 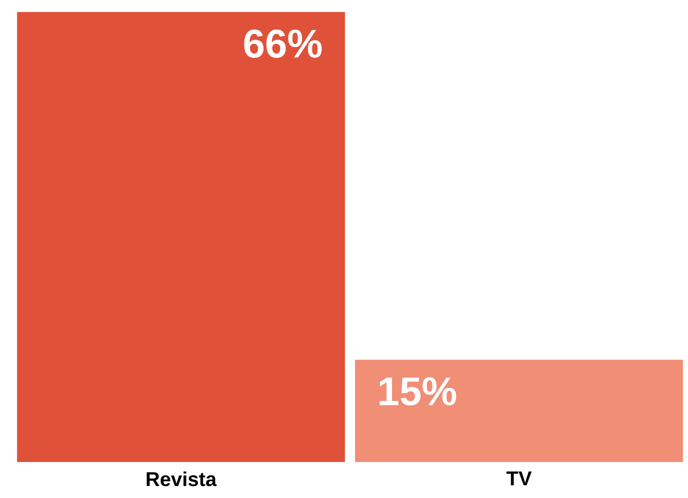 I want to click on data-label: 66%, so click(x=283, y=44).